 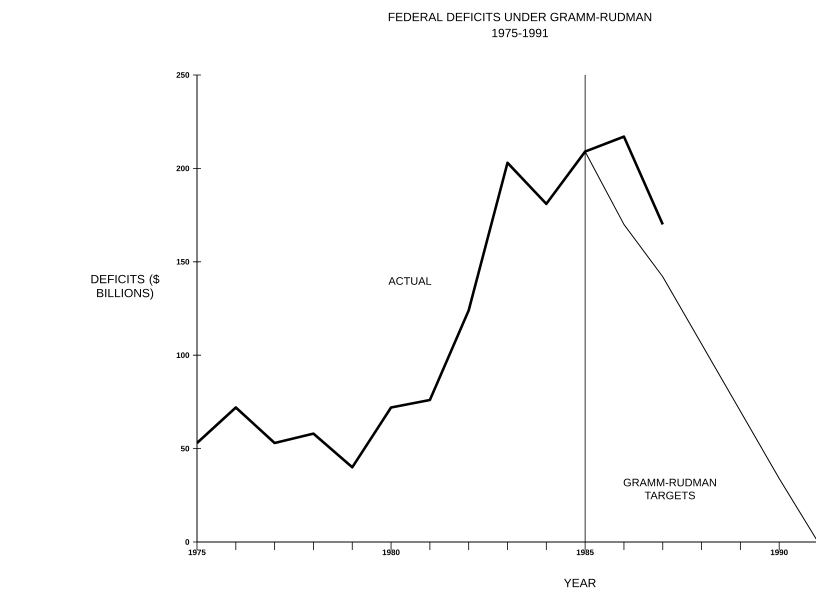 I want to click on chart-title: FEDERAL DEFICITS UNDER GRAMM-RUDMAN, so click(x=520, y=17).